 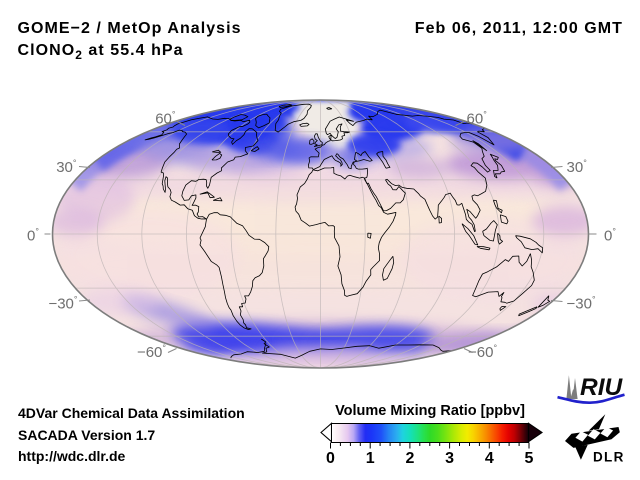 I want to click on svg-text: 3, so click(x=449, y=458).